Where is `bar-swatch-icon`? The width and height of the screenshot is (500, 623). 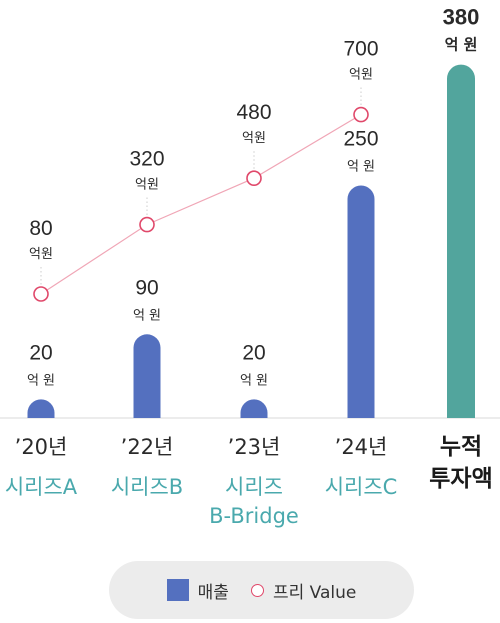
bar-swatch-icon is located at coordinates (177, 590).